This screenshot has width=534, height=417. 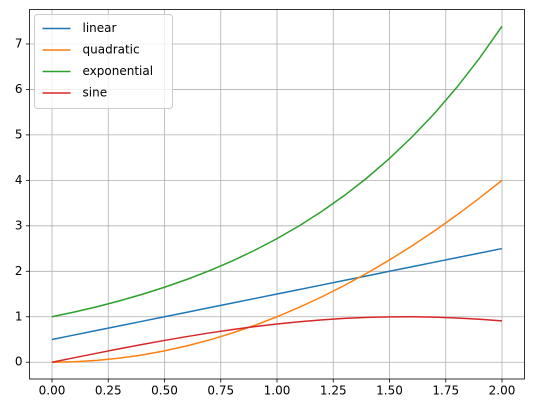 What do you see at coordinates (502, 391) in the screenshot?
I see `x-tick-label: 2.00` at bounding box center [502, 391].